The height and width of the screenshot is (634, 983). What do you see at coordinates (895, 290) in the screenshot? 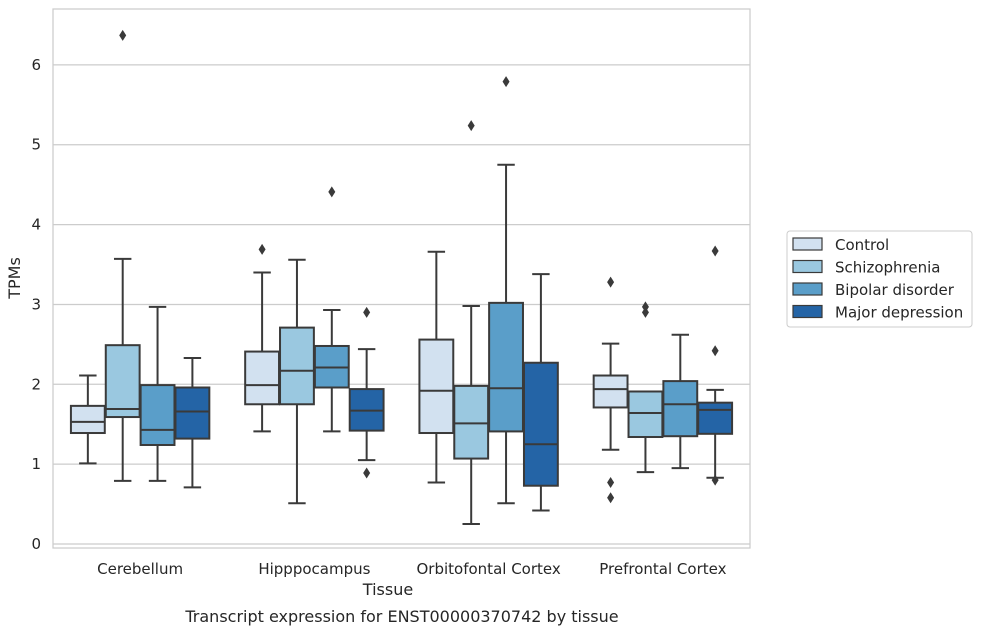
I see `legend-label: Bipolar disorder` at bounding box center [895, 290].